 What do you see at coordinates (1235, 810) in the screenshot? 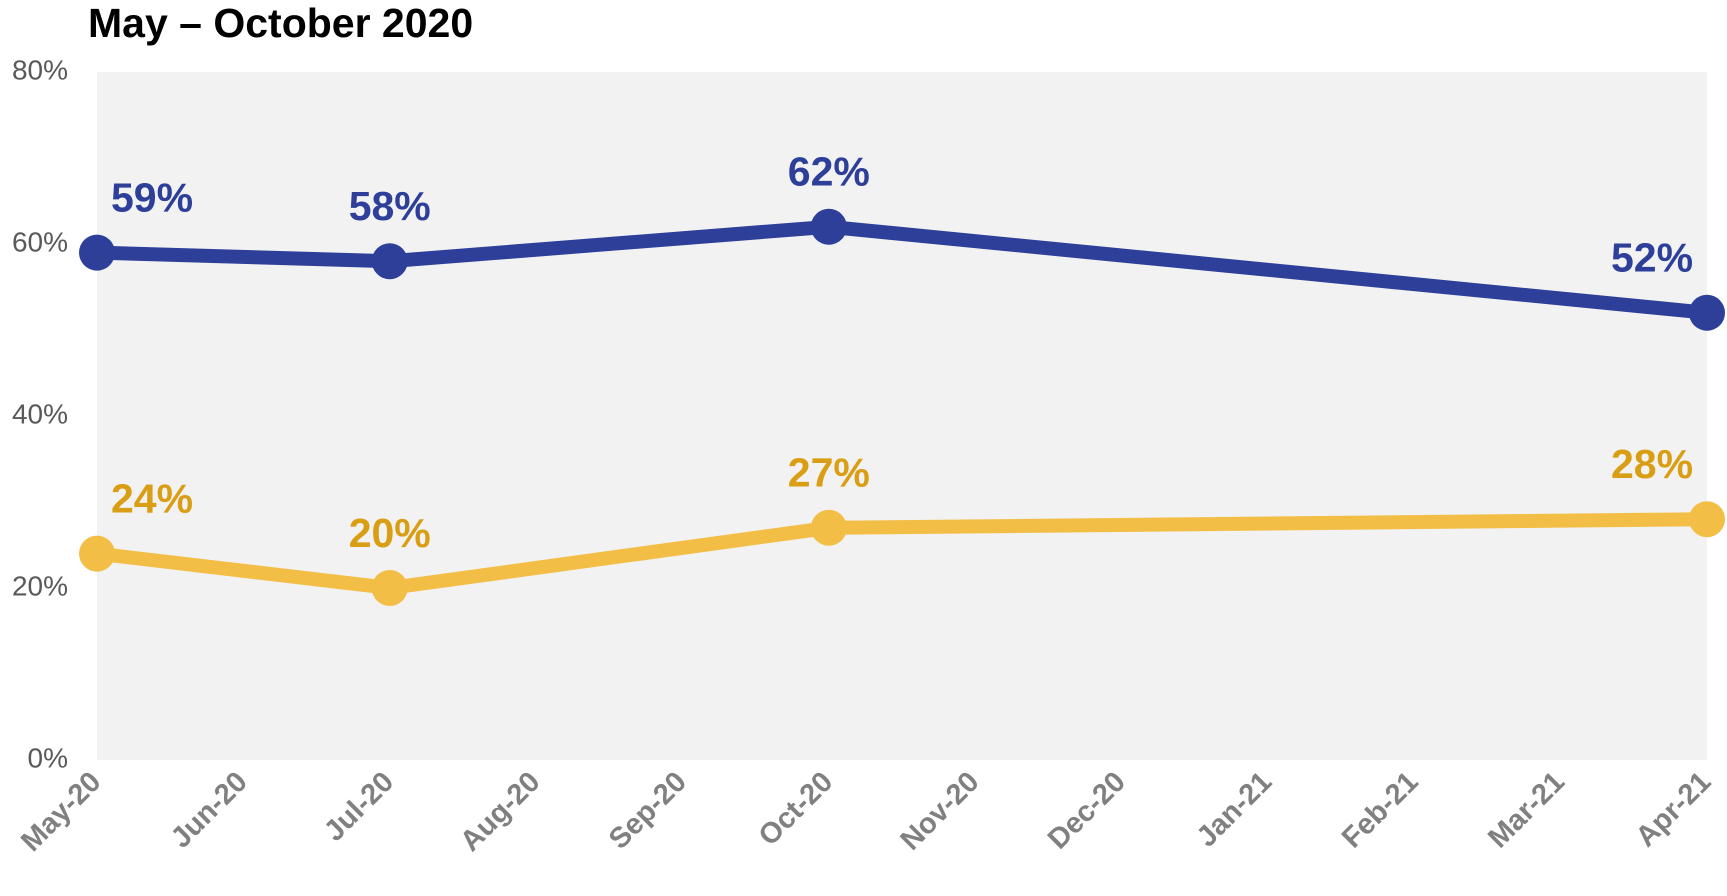
I see `x-tick-label: Jan-21` at bounding box center [1235, 810].